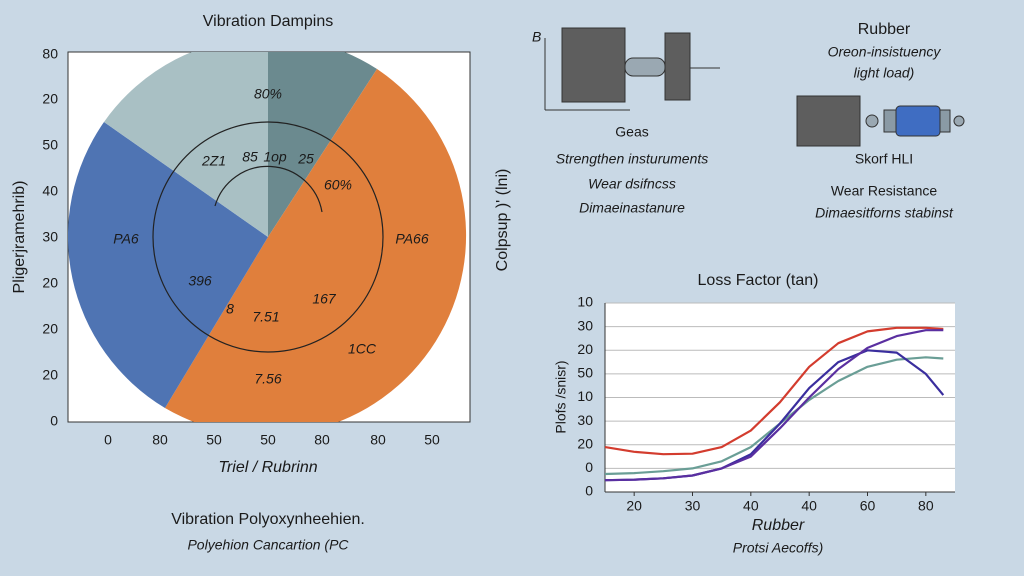 Image resolution: width=1024 pixels, height=576 pixels. What do you see at coordinates (645, 67) in the screenshot?
I see `connector` at bounding box center [645, 67].